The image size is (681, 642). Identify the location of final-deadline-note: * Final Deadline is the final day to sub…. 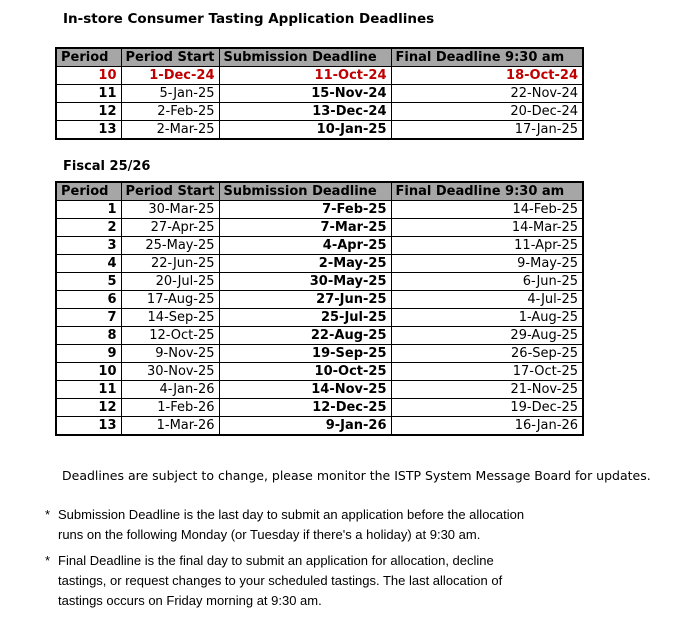
(273, 581).